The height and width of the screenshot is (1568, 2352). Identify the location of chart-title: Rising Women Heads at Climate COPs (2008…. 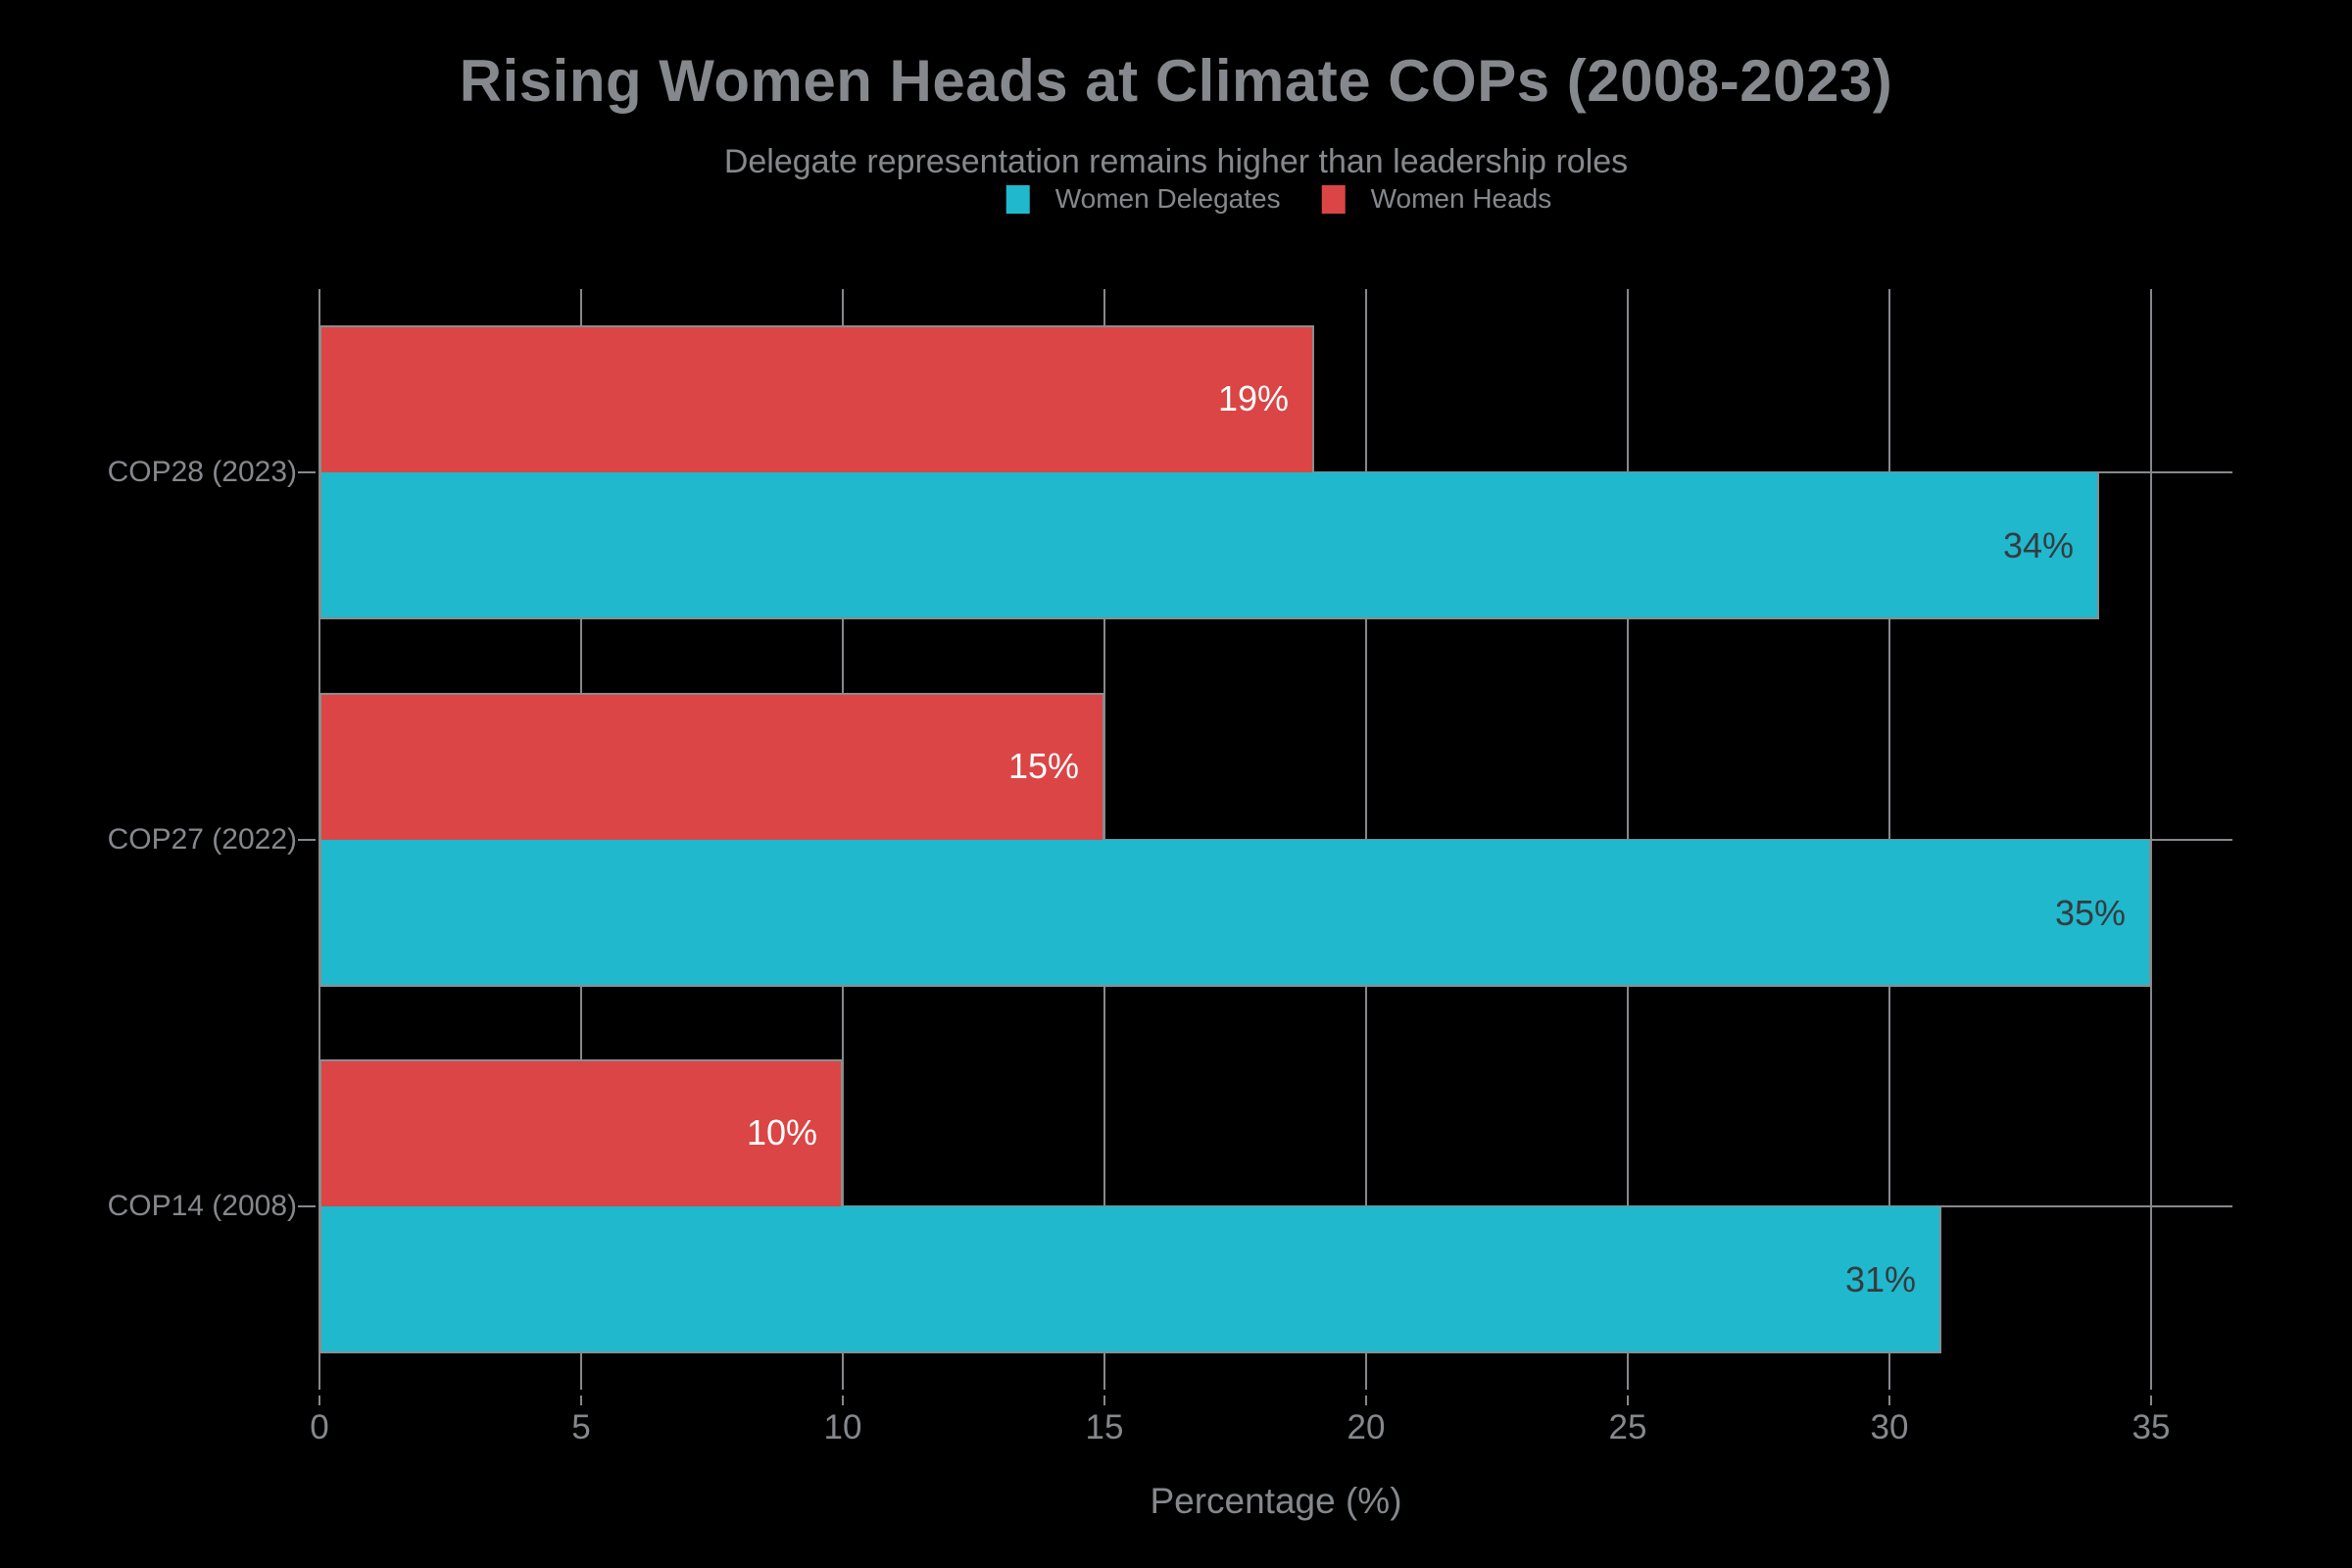
(1176, 81).